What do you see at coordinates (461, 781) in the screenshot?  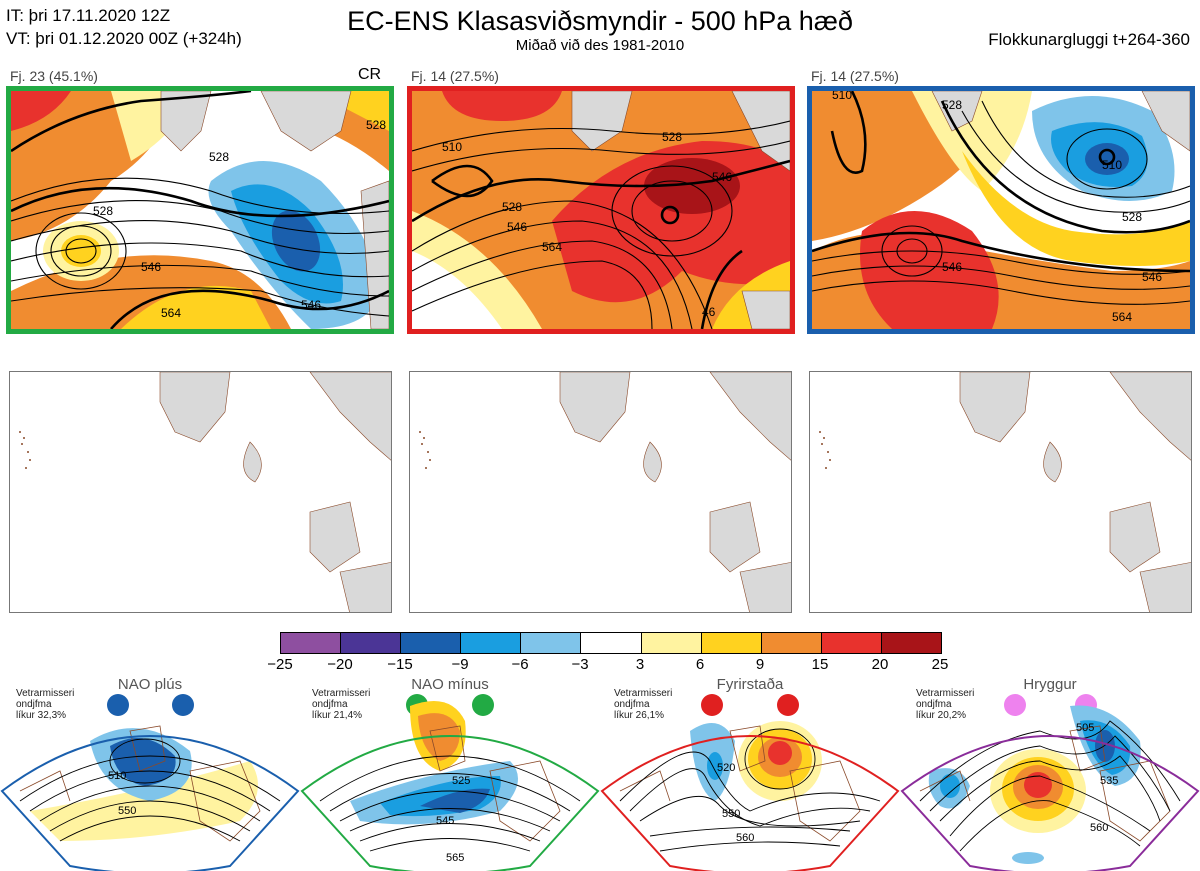 I see `contour-label: 525` at bounding box center [461, 781].